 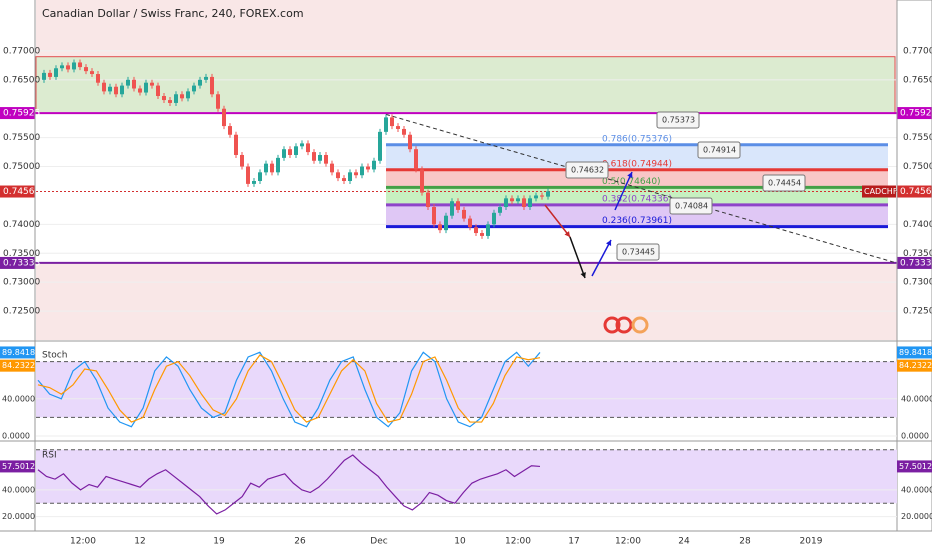 I want to click on y-tick-label: 0.72500, so click(x=917, y=312).